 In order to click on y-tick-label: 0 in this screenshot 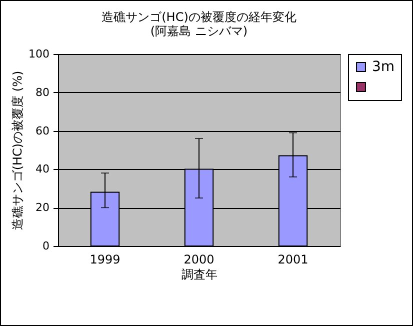, I will do `click(46, 246)`.